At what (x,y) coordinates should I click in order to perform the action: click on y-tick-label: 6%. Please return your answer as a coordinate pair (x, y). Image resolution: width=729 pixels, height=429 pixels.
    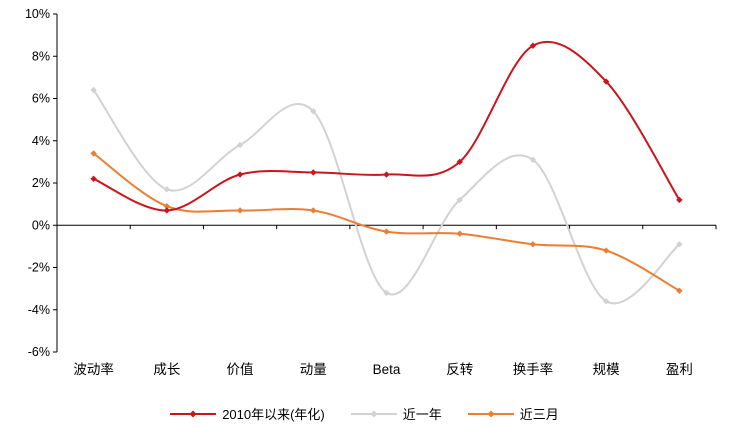
    Looking at the image, I should click on (41, 99).